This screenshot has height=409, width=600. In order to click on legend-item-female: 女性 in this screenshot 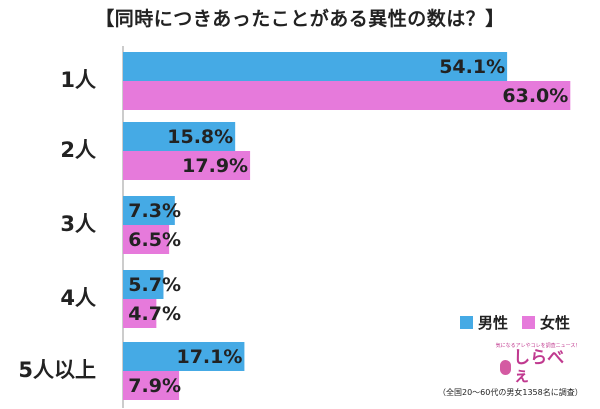, I will do `click(546, 322)`.